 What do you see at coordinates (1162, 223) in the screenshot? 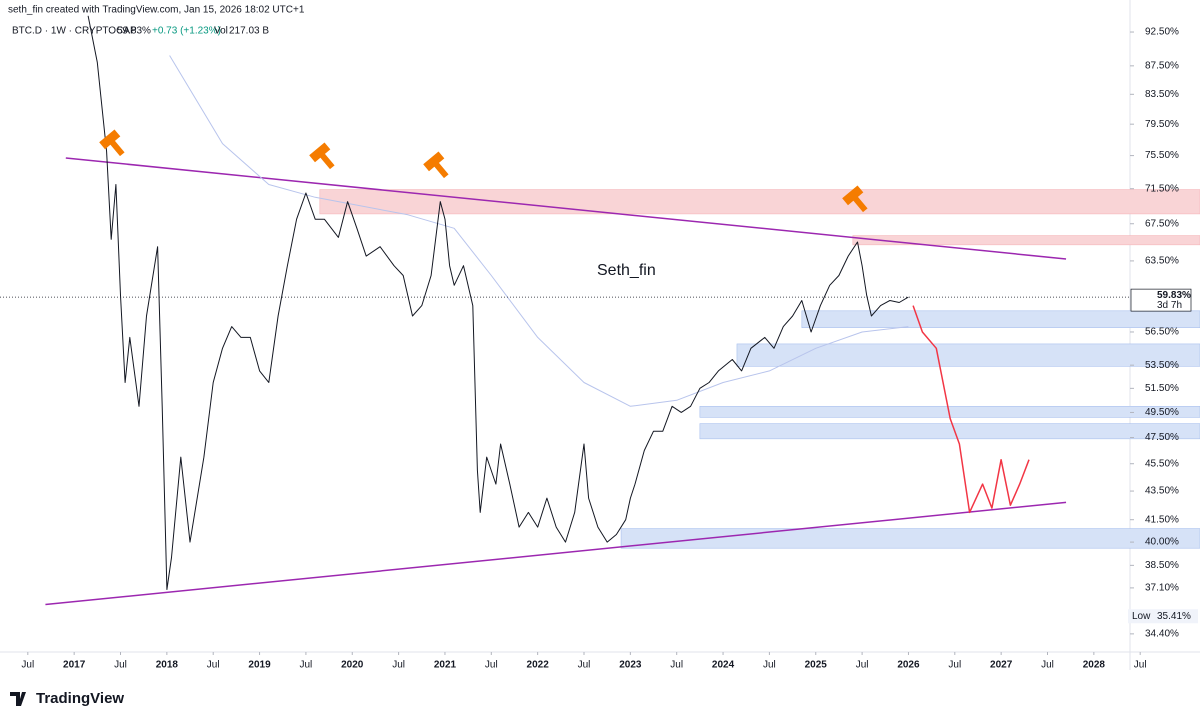
I see `y-tick-label: 67.50%` at bounding box center [1162, 223].